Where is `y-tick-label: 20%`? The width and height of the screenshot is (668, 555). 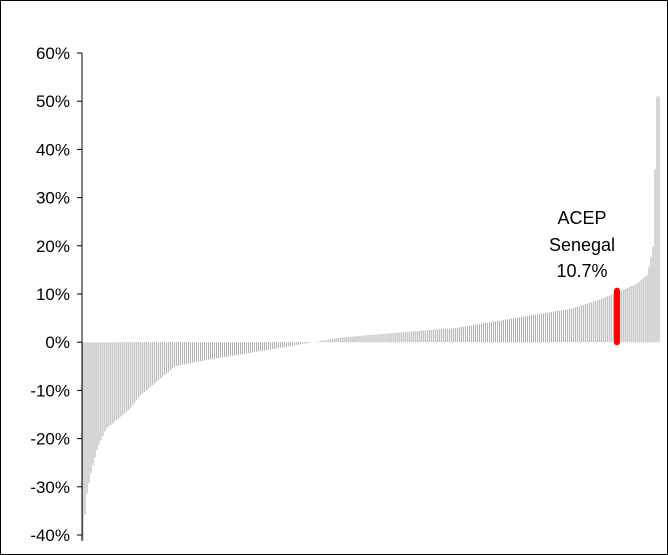 y-tick-label: 20% is located at coordinates (53, 246).